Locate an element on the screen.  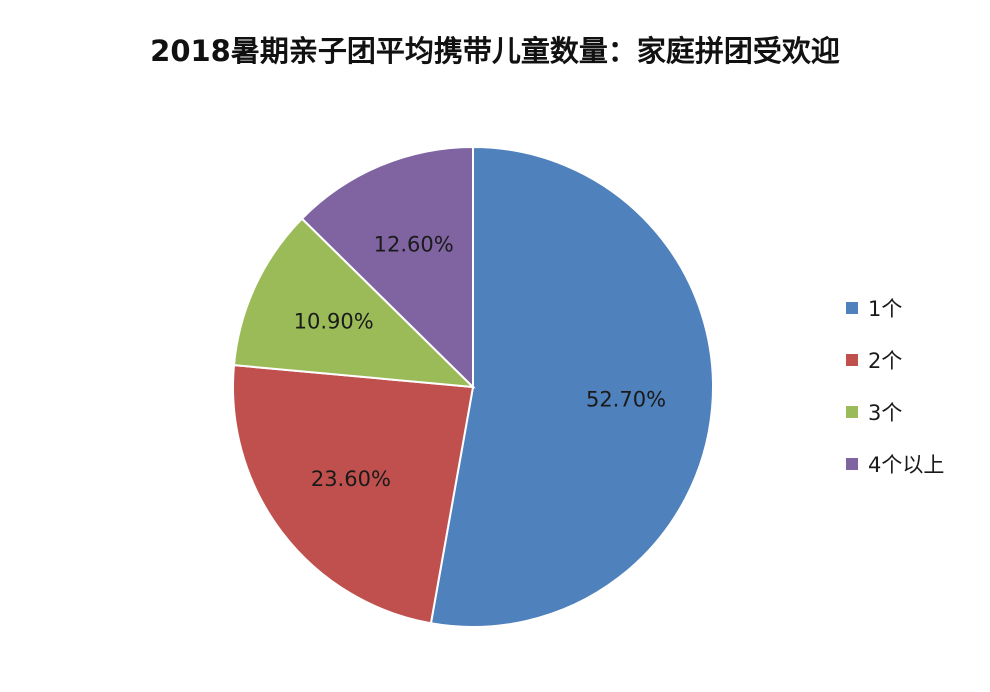
slice-data-label: 23.60% is located at coordinates (351, 479).